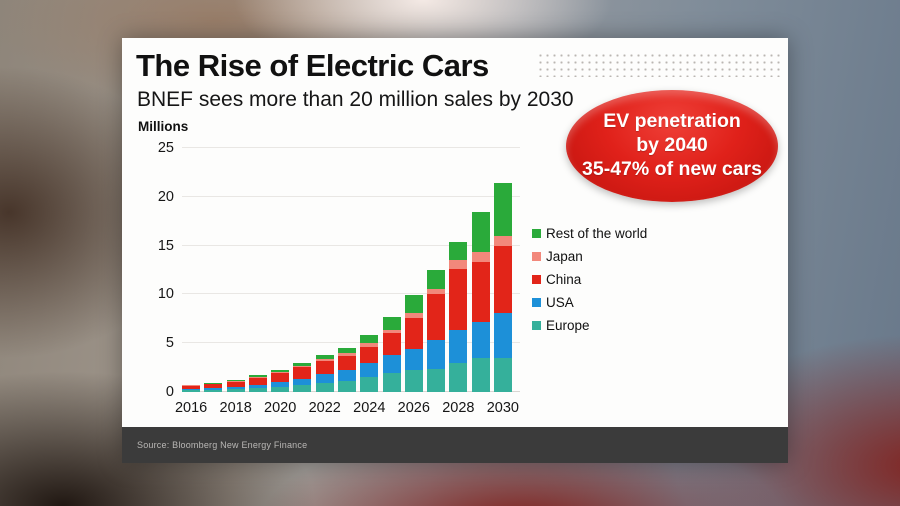 This screenshot has height=506, width=900. I want to click on bar-2025-rest-of-the-world, so click(391, 323).